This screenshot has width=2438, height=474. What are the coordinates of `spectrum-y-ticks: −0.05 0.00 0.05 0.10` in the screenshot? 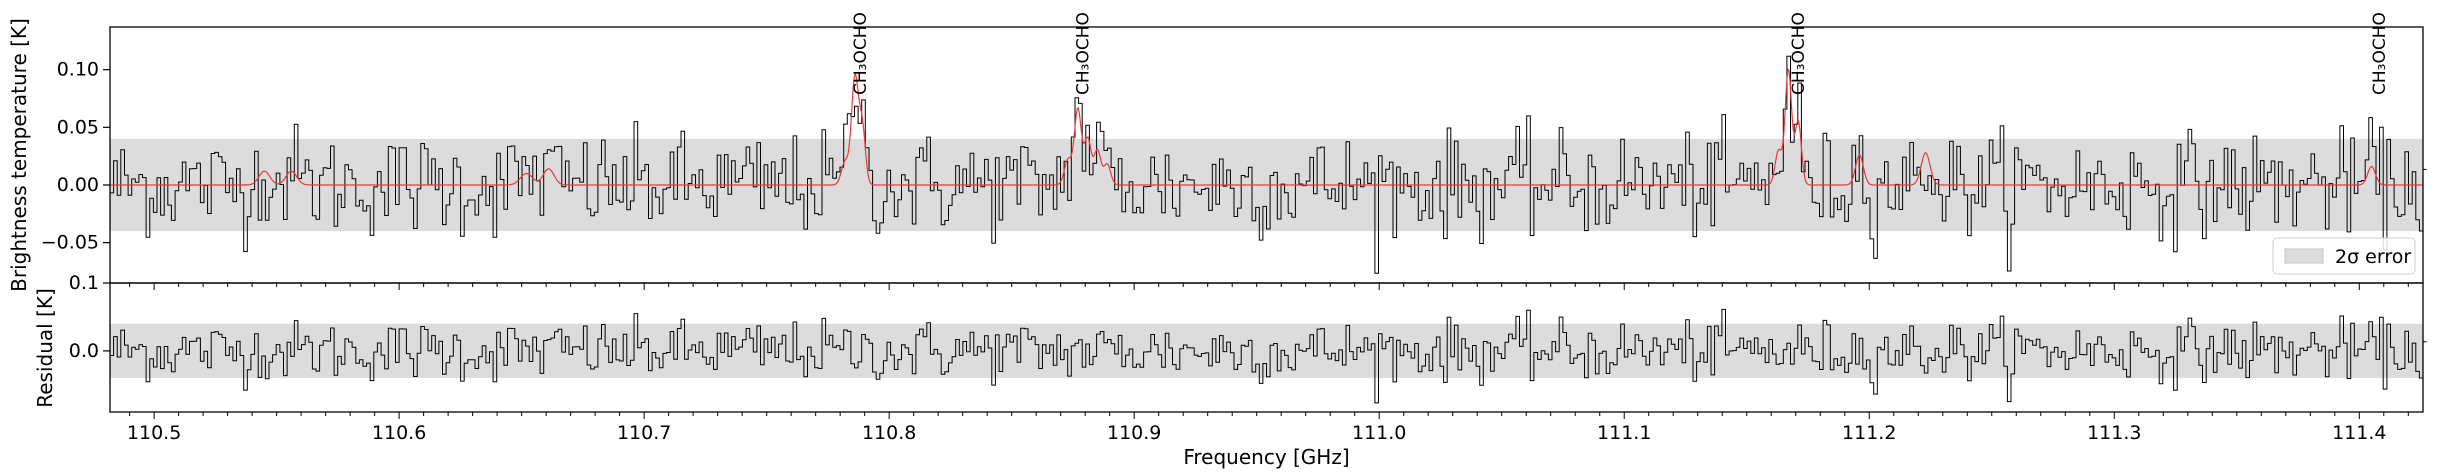 It's located at (75, 156).